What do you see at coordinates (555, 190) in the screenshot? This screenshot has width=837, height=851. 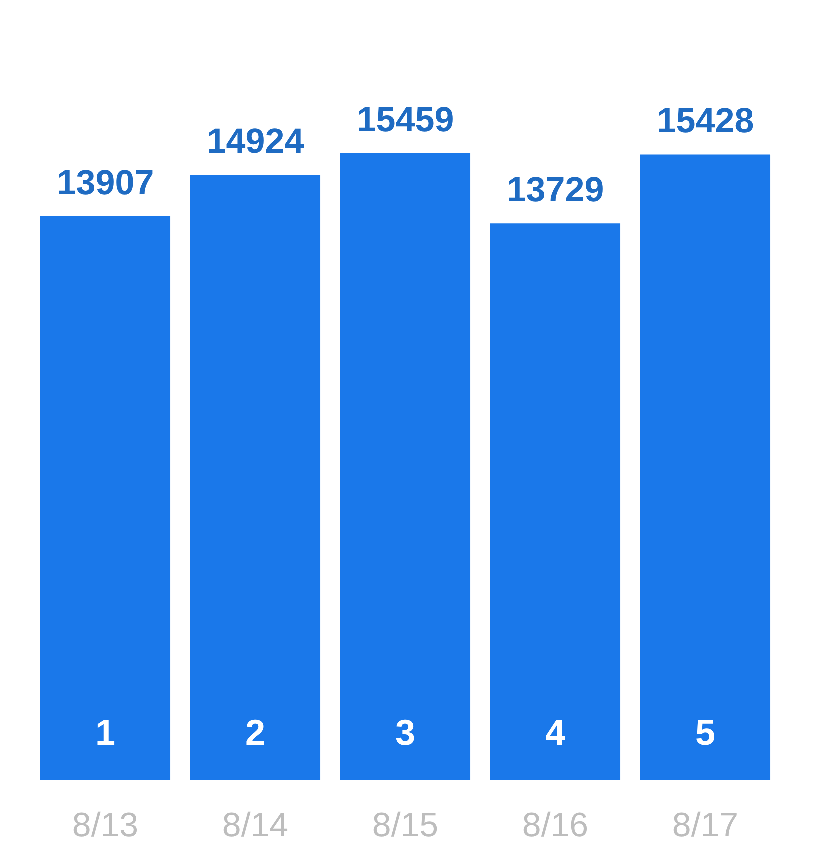 I see `data-label: 13729` at bounding box center [555, 190].